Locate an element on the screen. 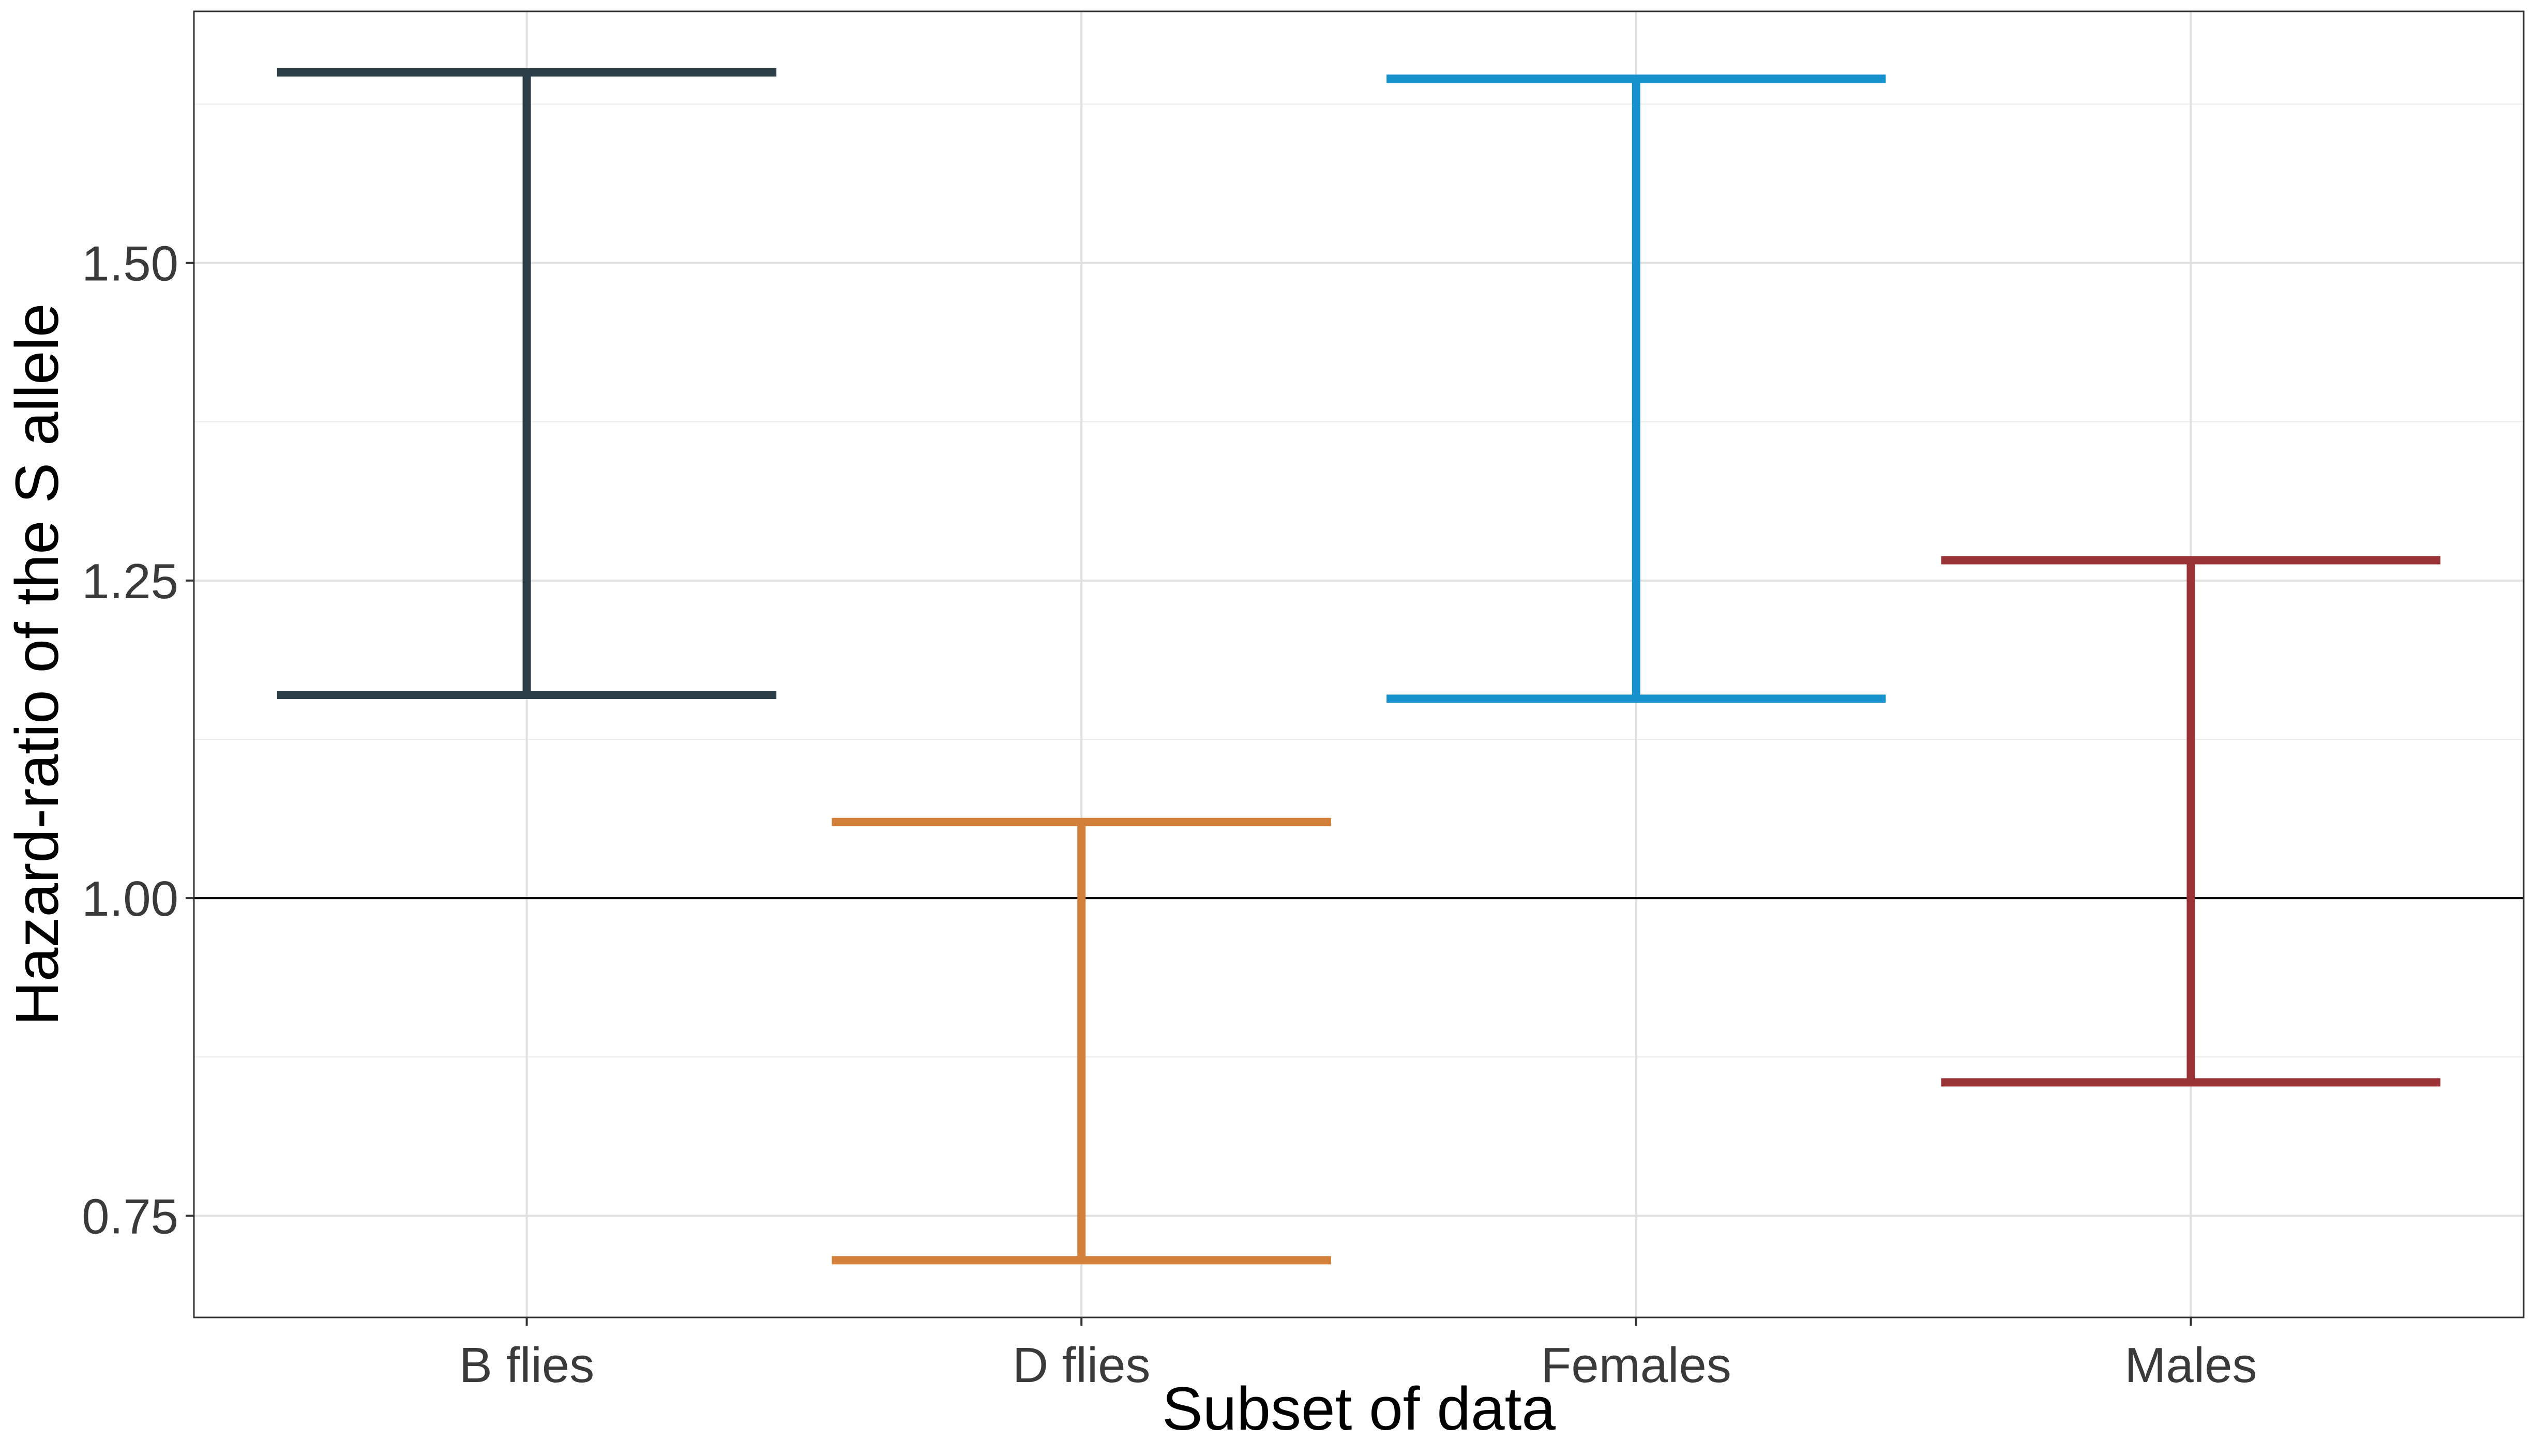 The image size is (2534, 1456). x-tick-labels: B flies D flies Females Males is located at coordinates (1358, 1355).